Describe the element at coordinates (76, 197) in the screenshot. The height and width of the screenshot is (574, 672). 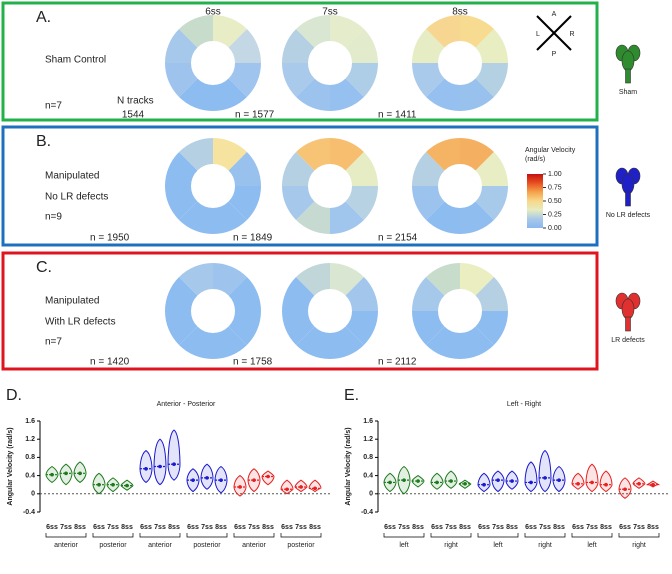
I see `condition-text: No LR defects` at that location.